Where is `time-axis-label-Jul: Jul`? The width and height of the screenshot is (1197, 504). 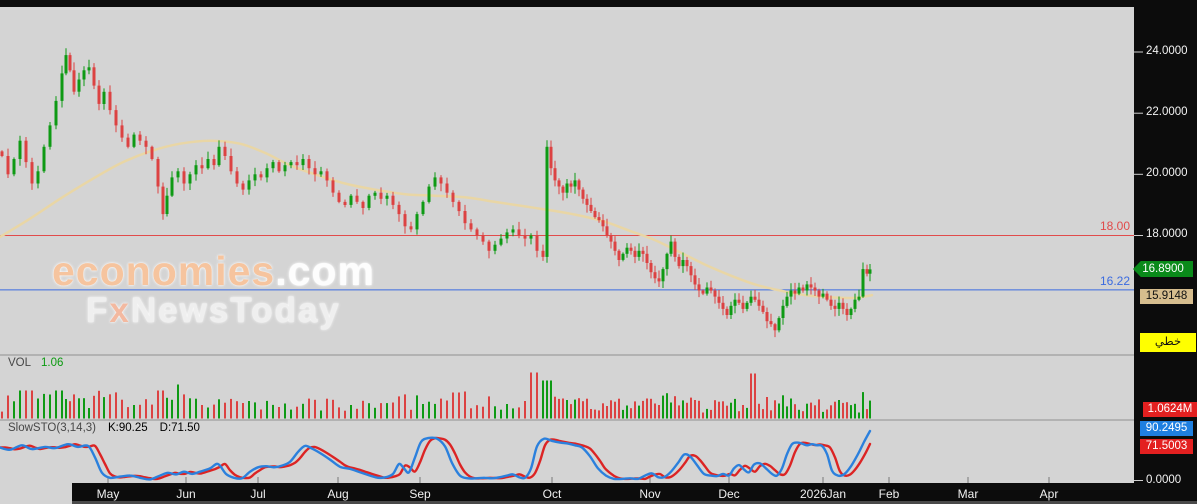
time-axis-label-Jul: Jul is located at coordinates (258, 494).